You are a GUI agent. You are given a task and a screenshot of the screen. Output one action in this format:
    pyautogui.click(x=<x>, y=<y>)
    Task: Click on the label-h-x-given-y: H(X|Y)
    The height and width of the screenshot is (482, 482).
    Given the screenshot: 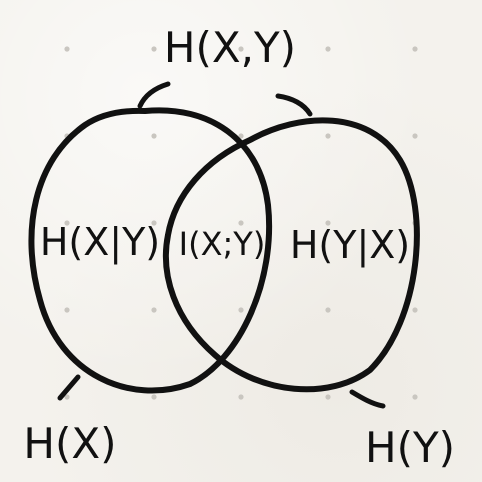 What is the action you would take?
    pyautogui.click(x=100, y=242)
    